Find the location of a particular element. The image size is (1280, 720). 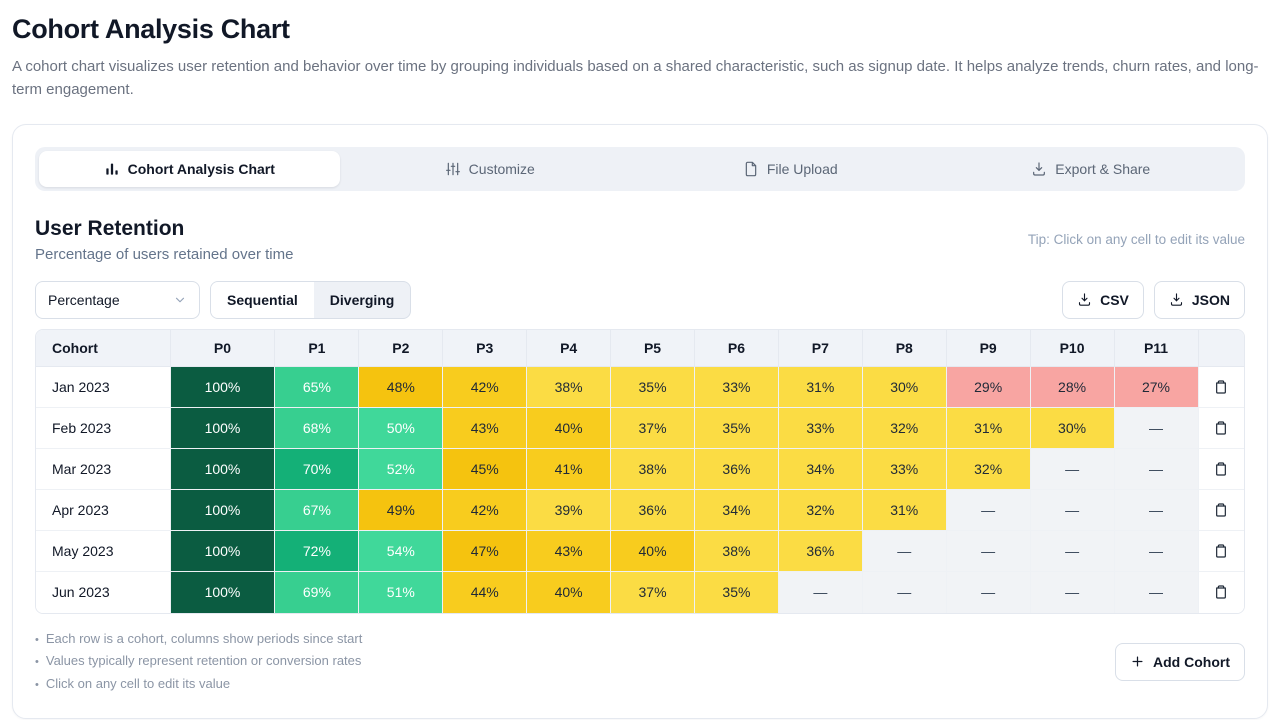

retention-cell: 70% is located at coordinates (317, 469).